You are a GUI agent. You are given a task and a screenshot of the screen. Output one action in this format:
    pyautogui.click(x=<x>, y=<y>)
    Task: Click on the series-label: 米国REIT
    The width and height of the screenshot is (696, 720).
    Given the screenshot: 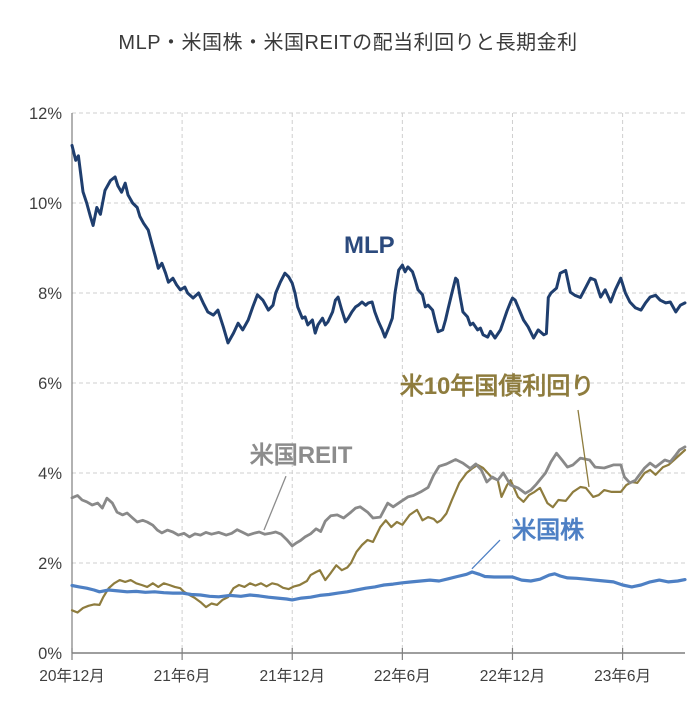 What is the action you would take?
    pyautogui.click(x=301, y=455)
    